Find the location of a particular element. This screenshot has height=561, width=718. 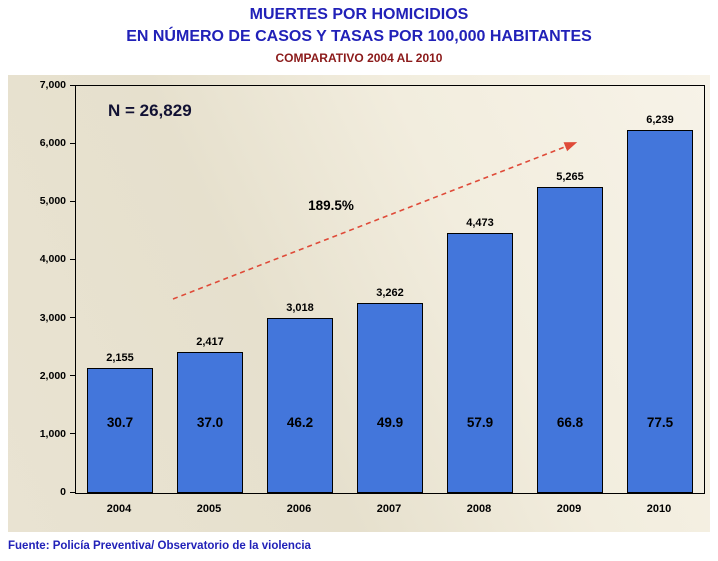

bar-2004: 2,155 30.7 is located at coordinates (120, 422).